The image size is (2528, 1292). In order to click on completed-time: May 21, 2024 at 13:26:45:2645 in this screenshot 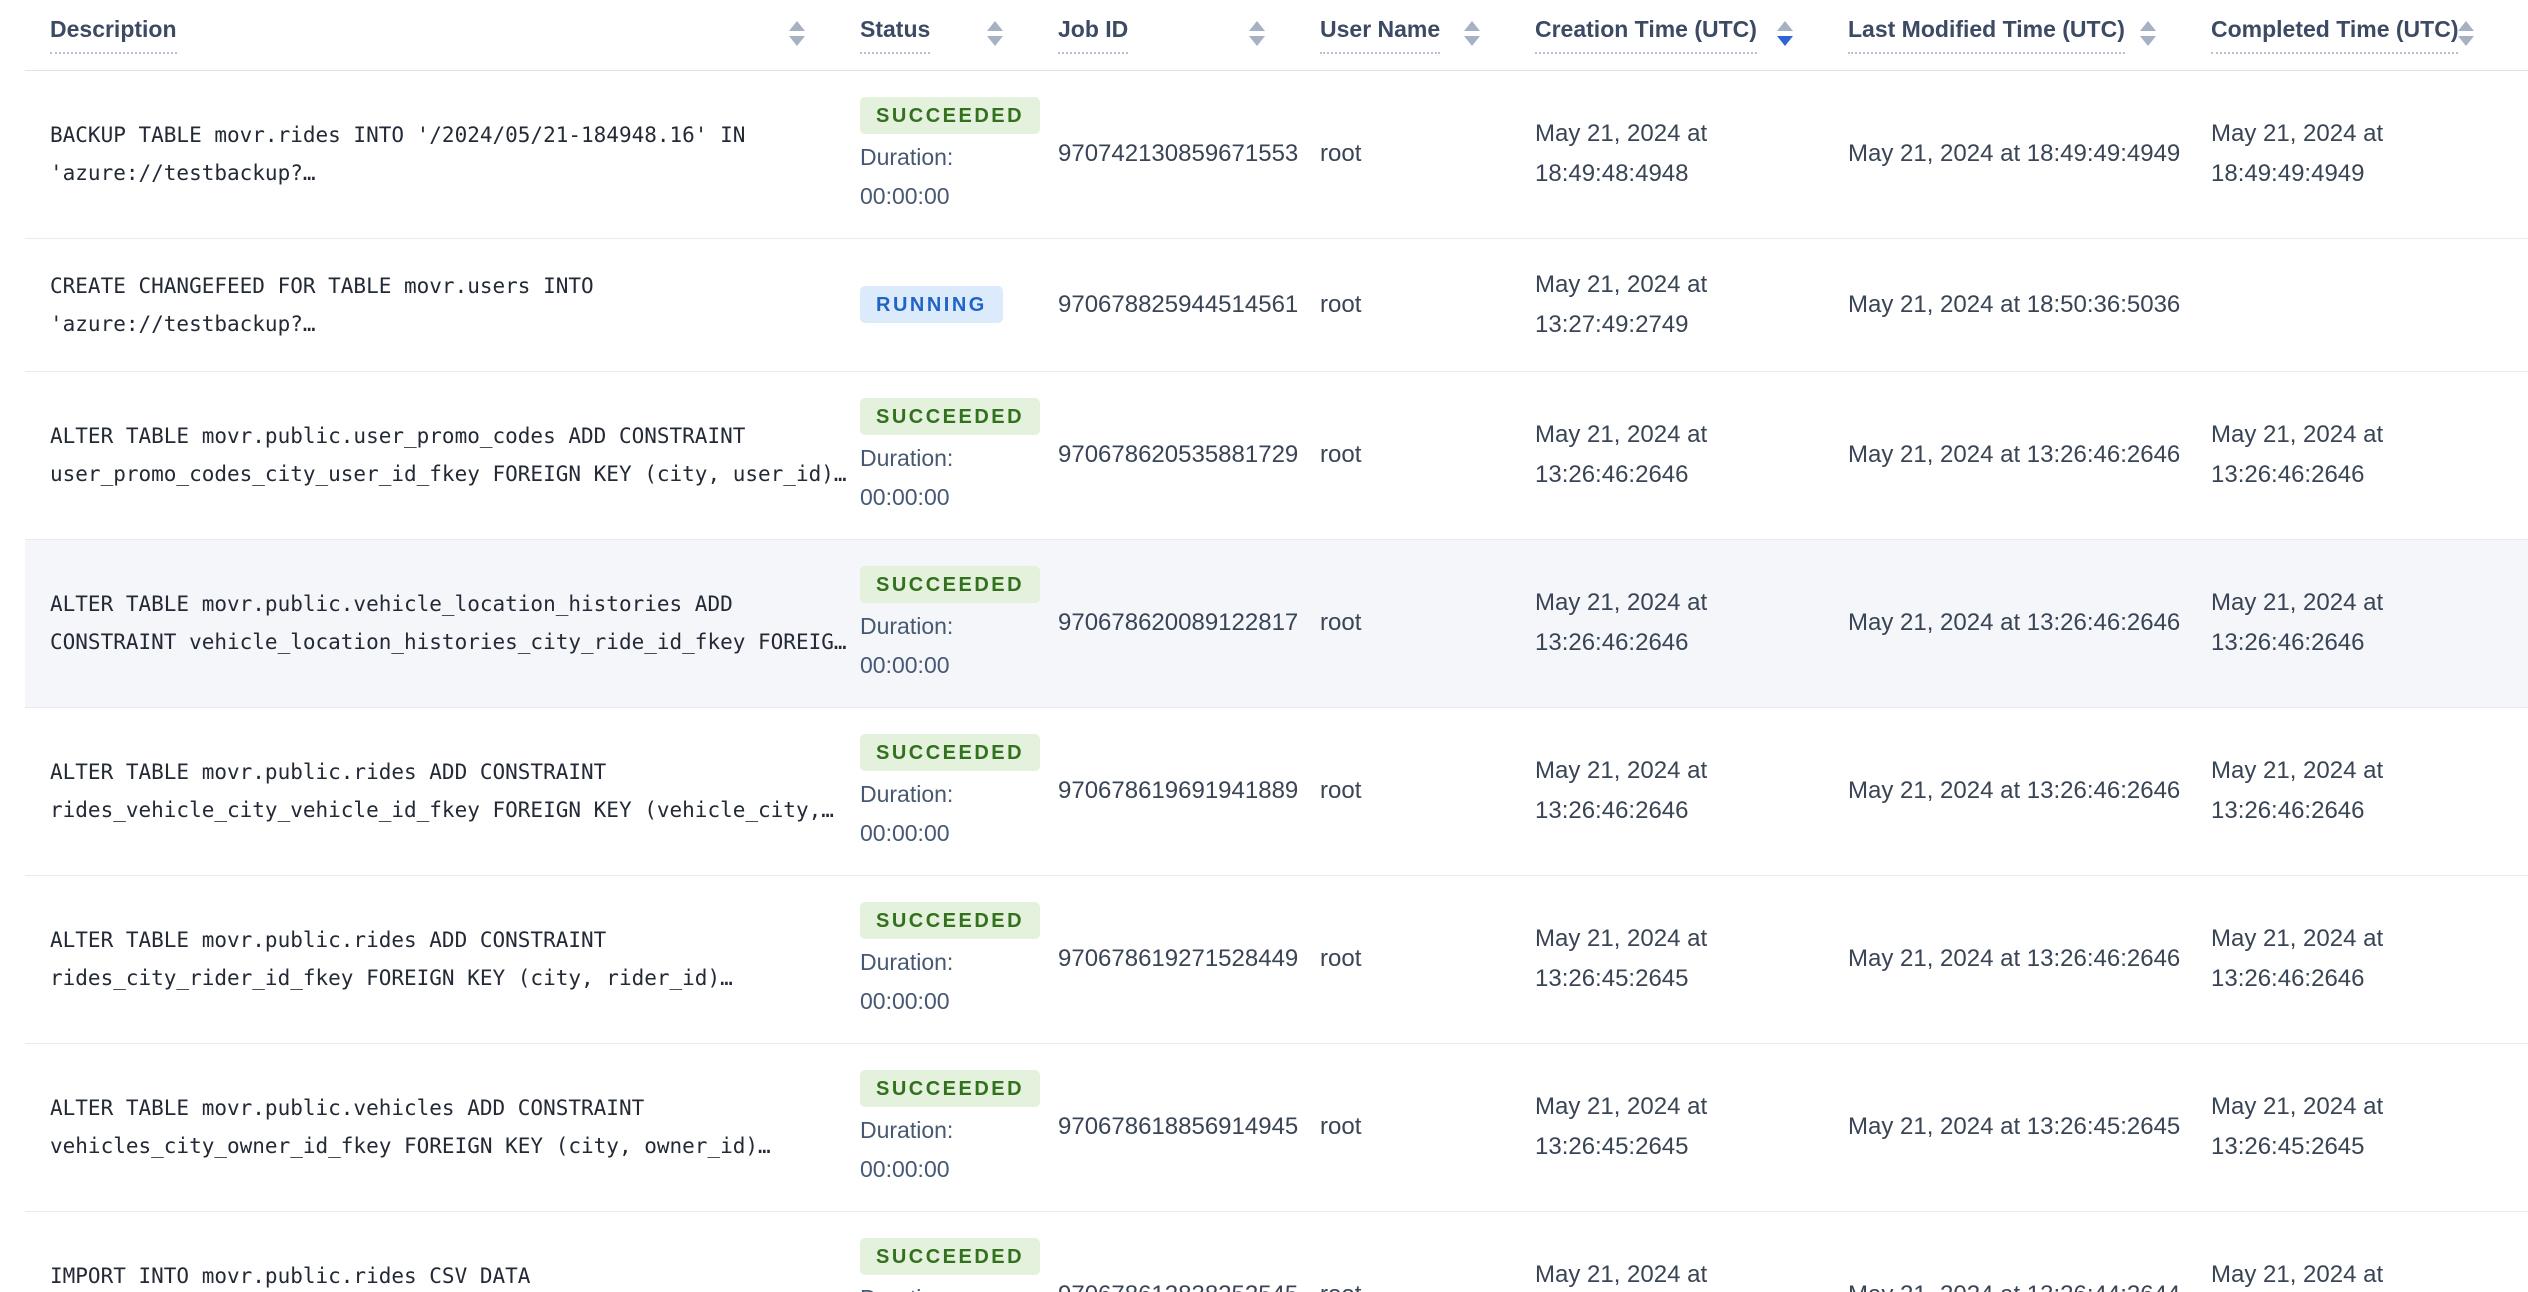, I will do `click(2369, 1127)`.